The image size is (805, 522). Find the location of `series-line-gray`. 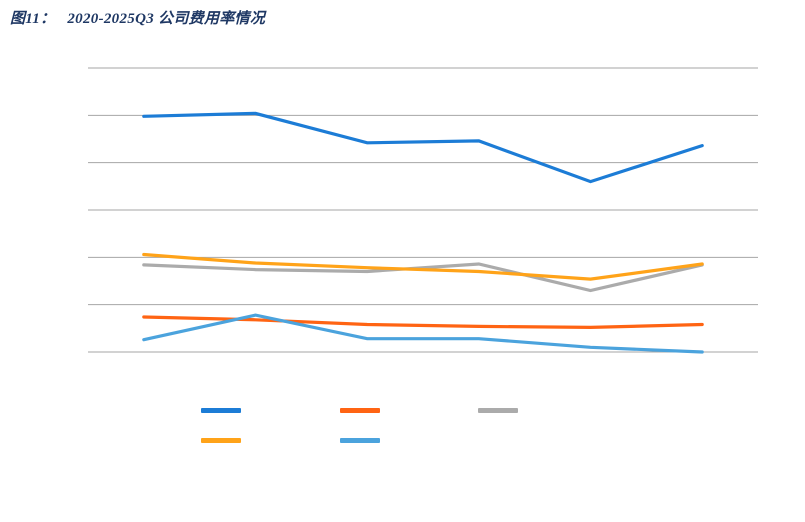

series-line-gray is located at coordinates (423, 277).